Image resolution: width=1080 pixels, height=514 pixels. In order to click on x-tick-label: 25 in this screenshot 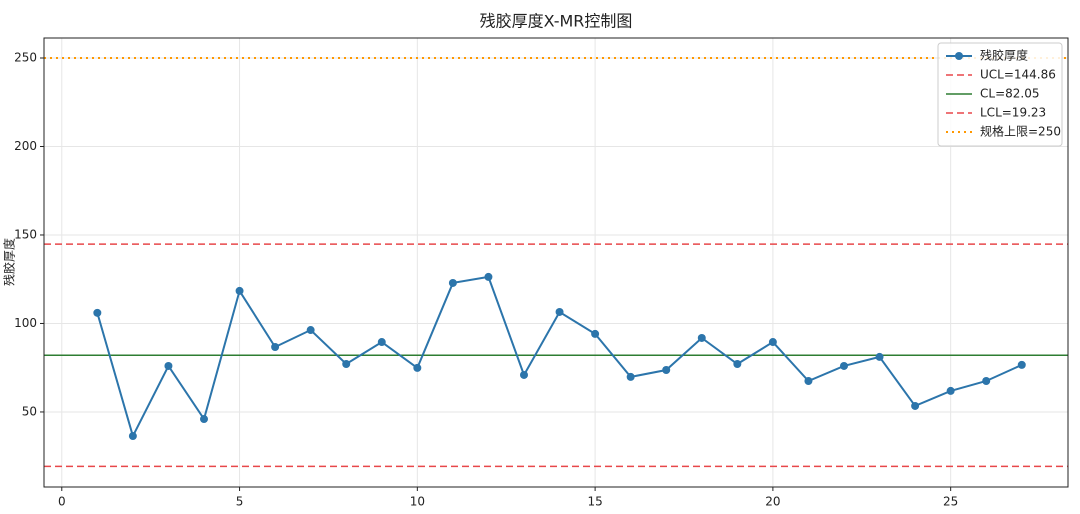, I will do `click(950, 502)`.